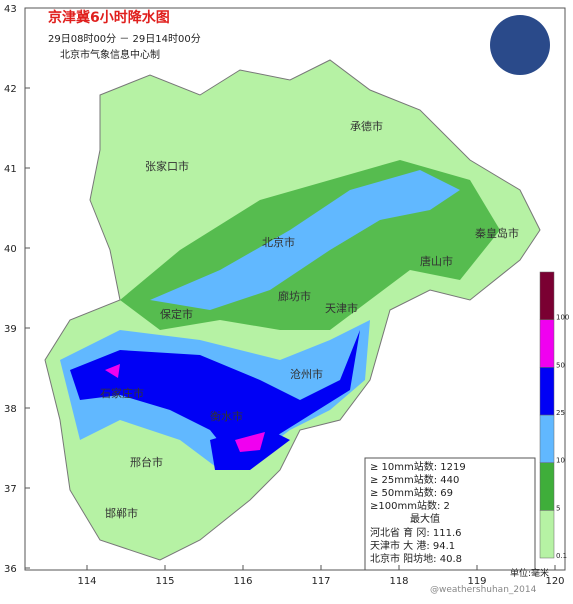 The height and width of the screenshot is (604, 573). Describe the element at coordinates (562, 318) in the screenshot. I see `legend-label: 100` at that location.